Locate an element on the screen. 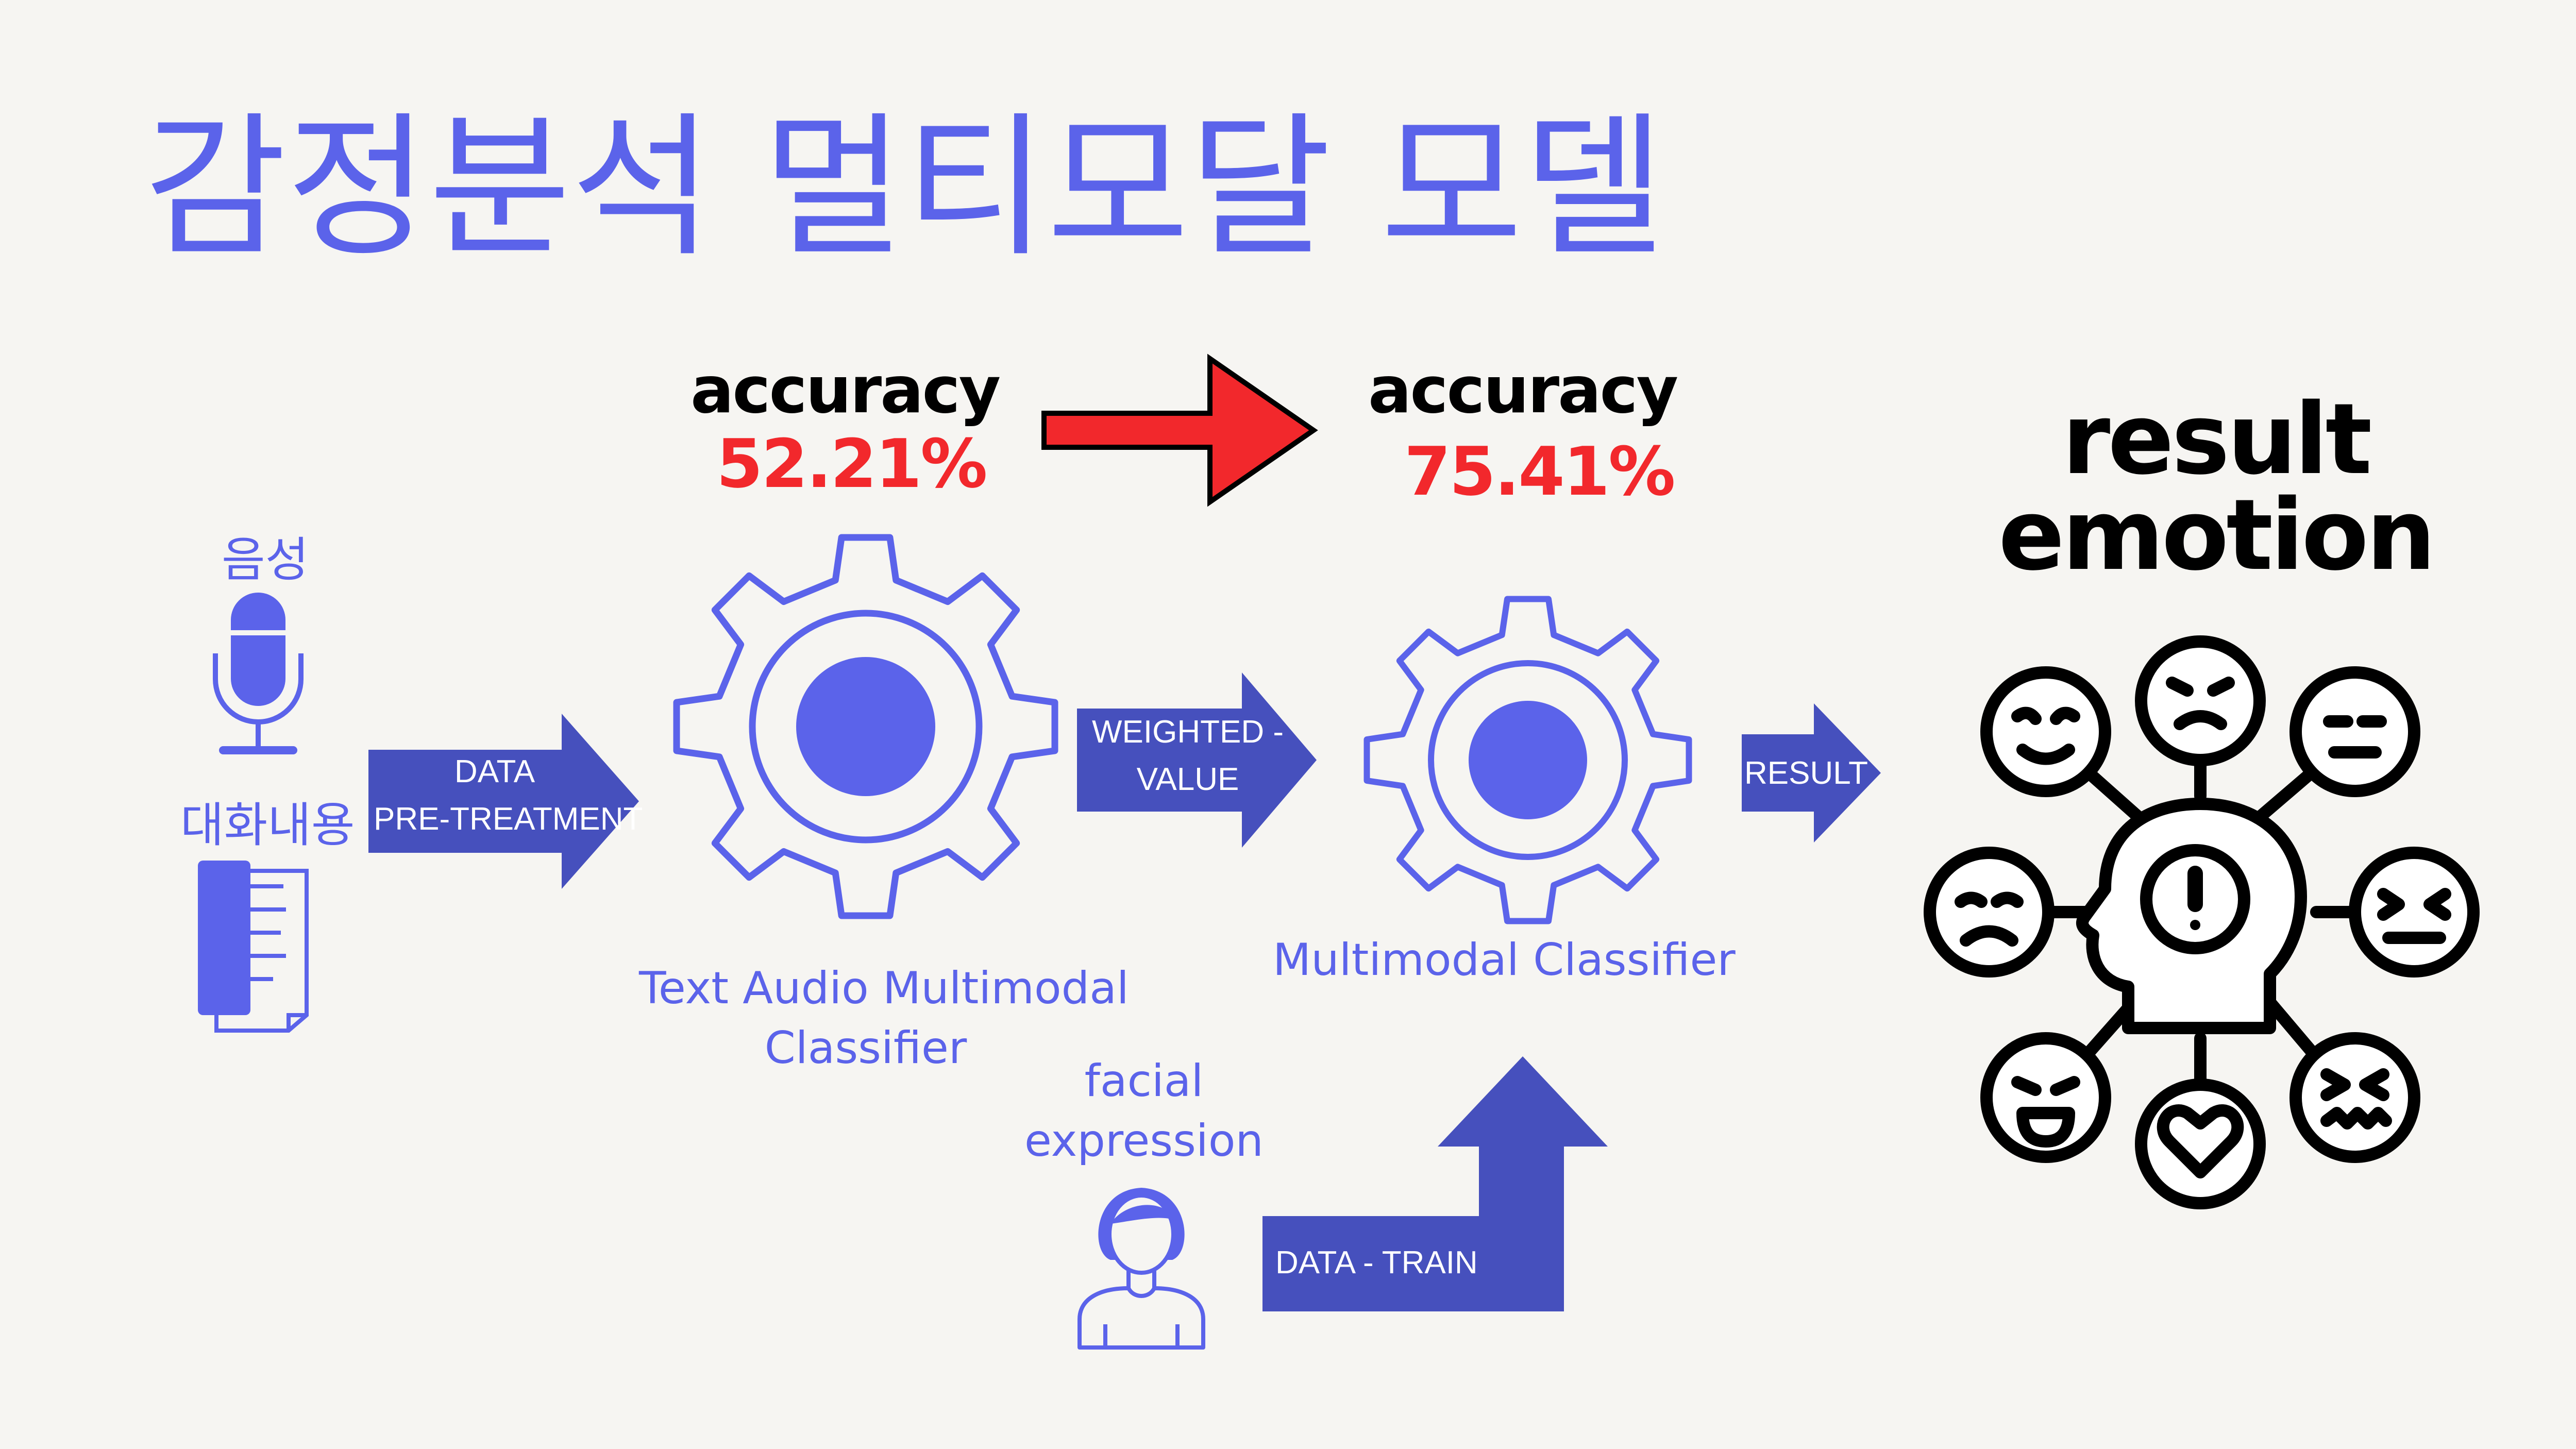  train-arrow is located at coordinates (1435, 1183).